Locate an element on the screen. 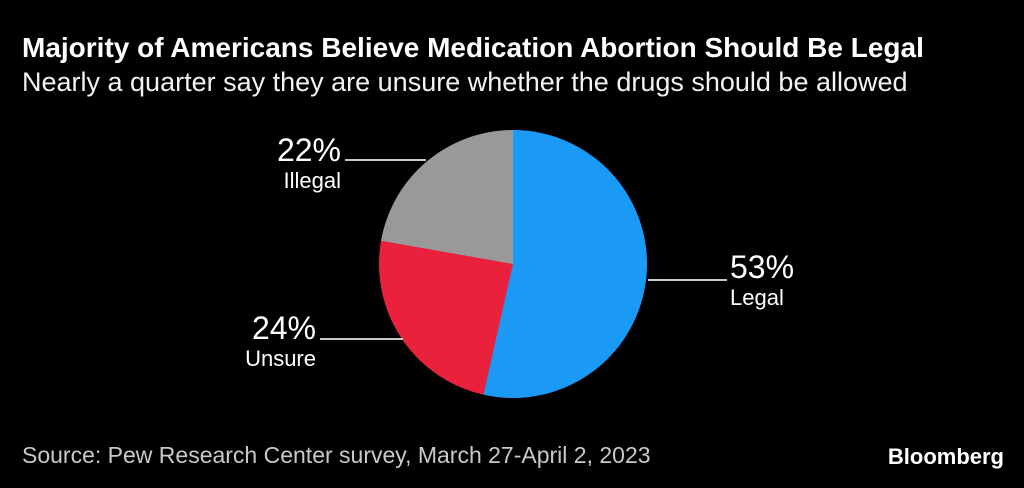 The image size is (1024, 488). legal-leader-line is located at coordinates (687, 280).